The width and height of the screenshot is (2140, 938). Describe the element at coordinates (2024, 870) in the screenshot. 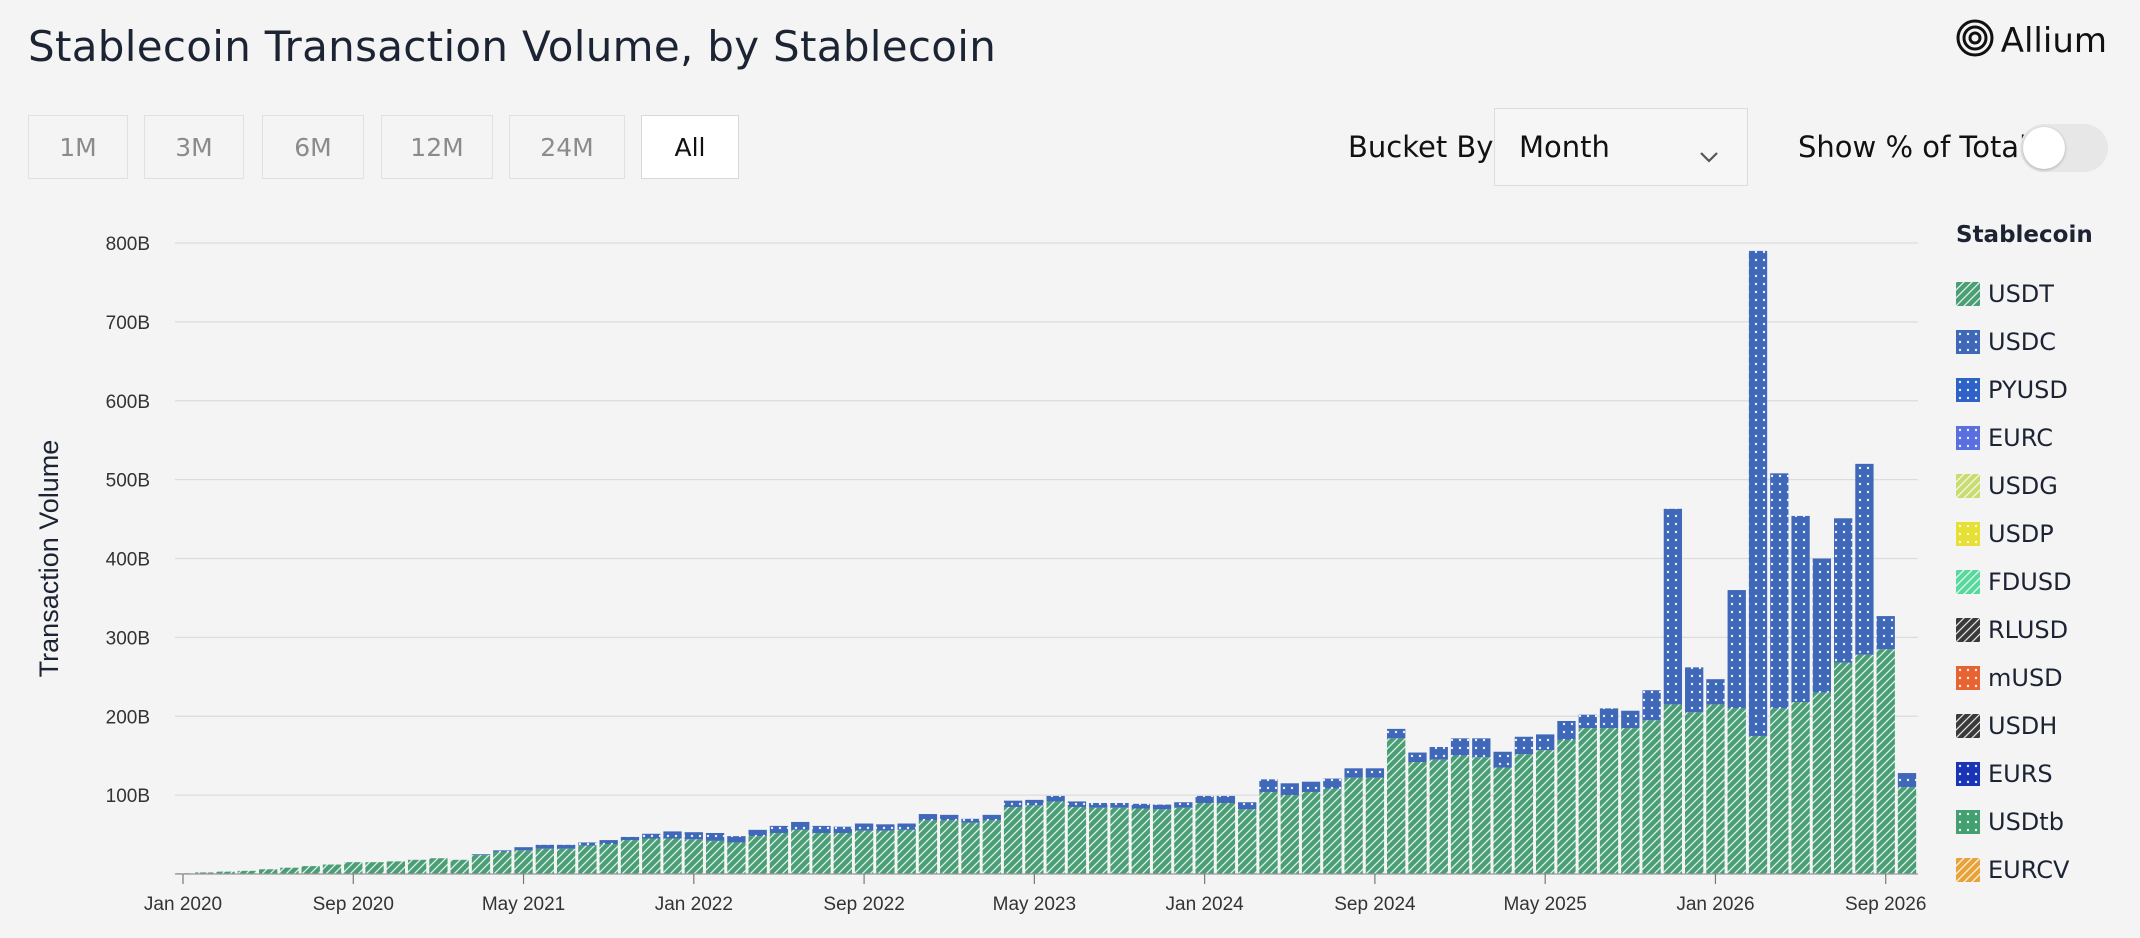

I see `legend-item-eurcv: EURCV` at that location.